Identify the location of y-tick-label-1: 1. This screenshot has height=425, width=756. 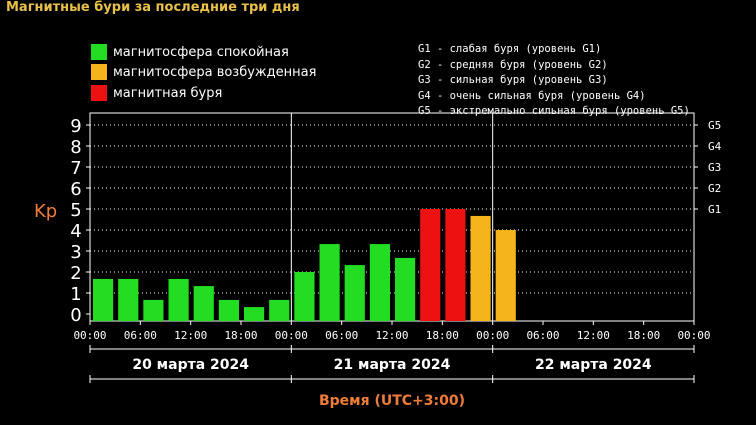
(75, 294).